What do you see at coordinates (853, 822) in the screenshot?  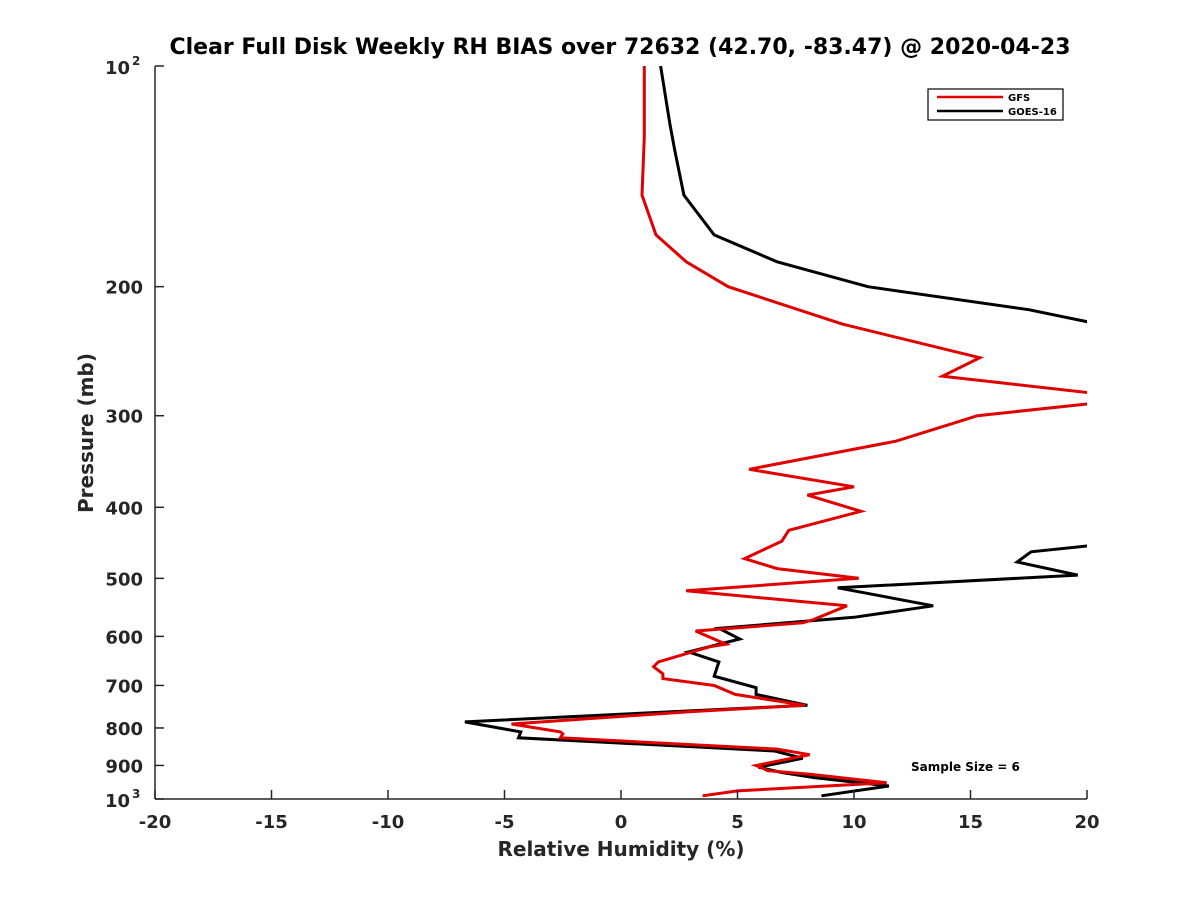 I see `x-tick-label: 10` at bounding box center [853, 822].